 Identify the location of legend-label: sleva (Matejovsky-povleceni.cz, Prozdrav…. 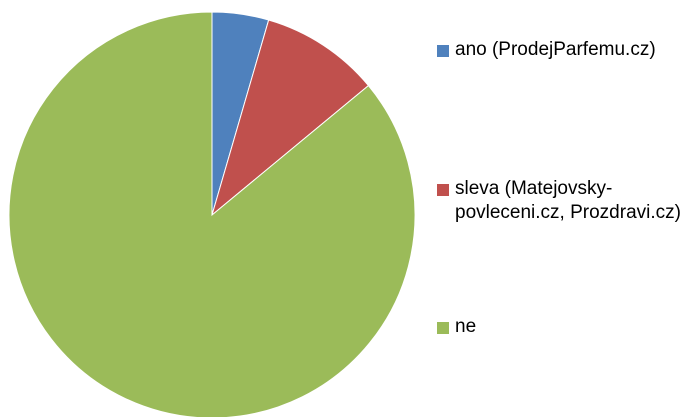
(568, 200).